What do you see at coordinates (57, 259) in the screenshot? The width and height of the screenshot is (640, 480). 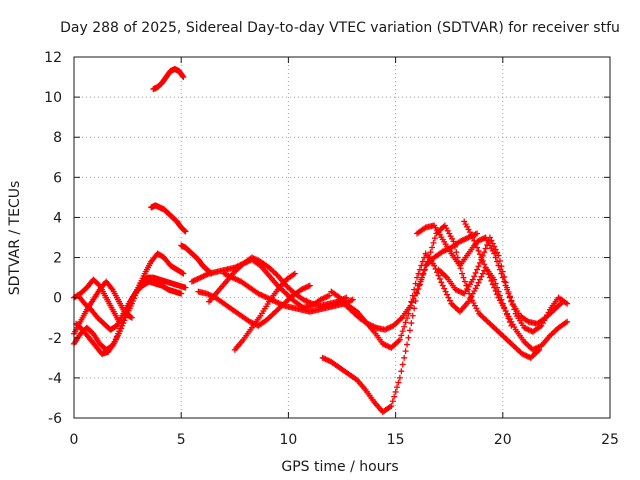 I see `y-tick-label: 2` at bounding box center [57, 259].